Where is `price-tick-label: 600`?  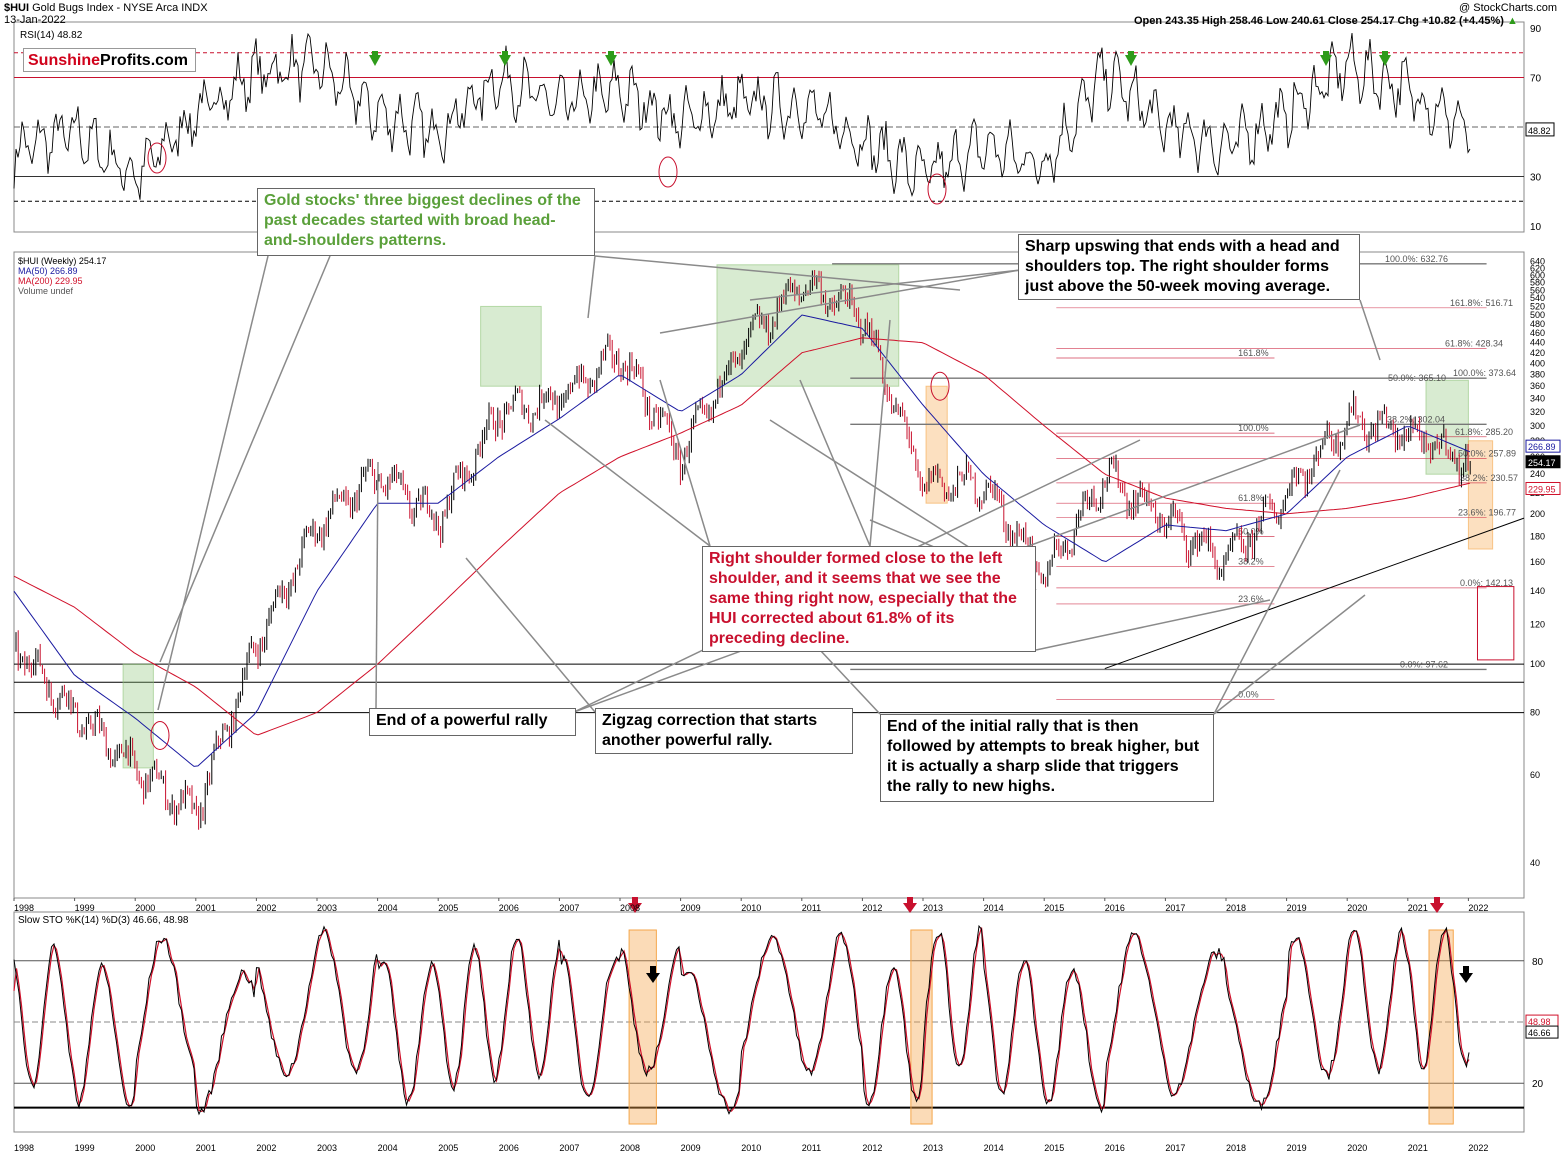
price-tick-label: 600 is located at coordinates (1537, 275).